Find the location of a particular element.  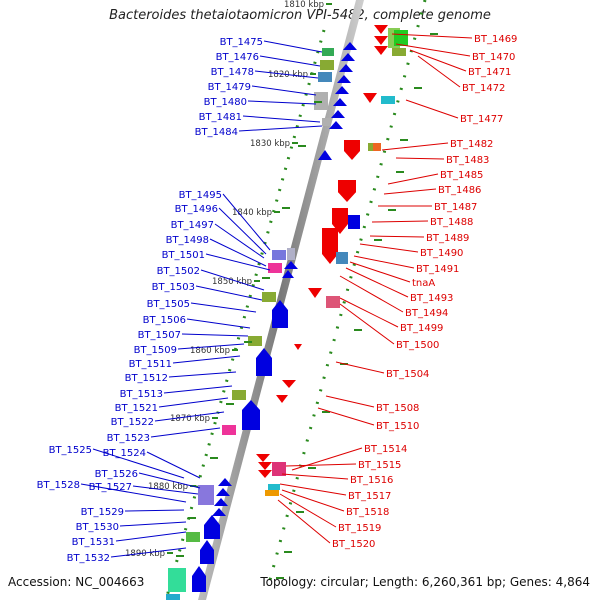

gene-label-left: BT_1479 is located at coordinates (229, 87).